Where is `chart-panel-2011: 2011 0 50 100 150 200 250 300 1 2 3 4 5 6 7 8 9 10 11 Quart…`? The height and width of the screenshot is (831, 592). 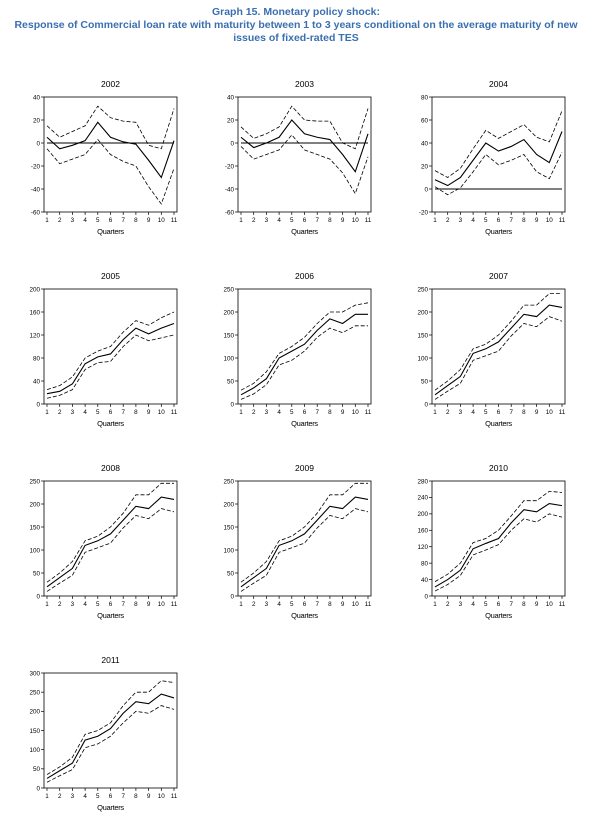
chart-panel-2011: 2011 0 50 100 150 200 250 300 1 2 3 4 5 6 7 8 9 10 11 Quart… is located at coordinates (103, 733).